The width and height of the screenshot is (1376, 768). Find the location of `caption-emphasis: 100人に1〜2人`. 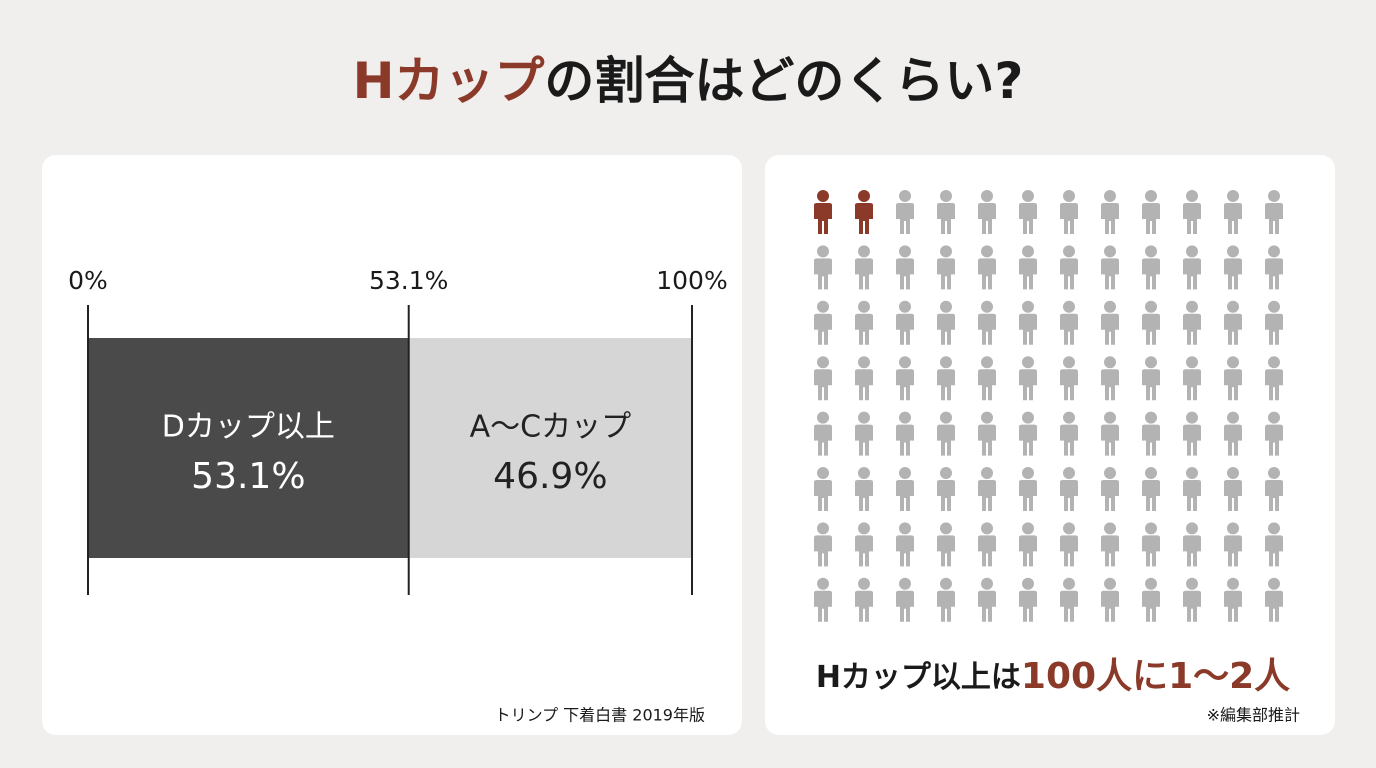

caption-emphasis: 100人に1〜2人 is located at coordinates (1155, 676).